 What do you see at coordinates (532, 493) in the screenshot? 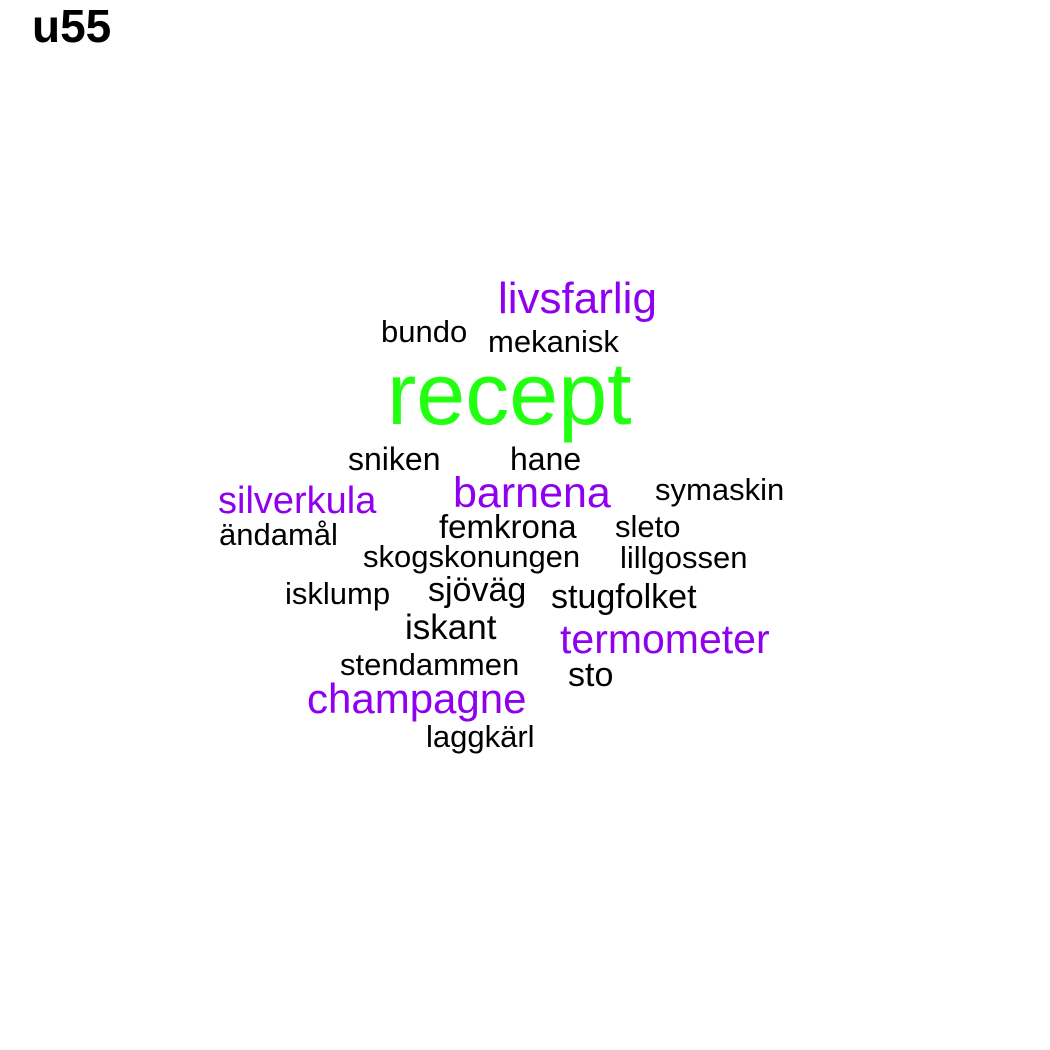
I see `word-barnena: barnena` at bounding box center [532, 493].